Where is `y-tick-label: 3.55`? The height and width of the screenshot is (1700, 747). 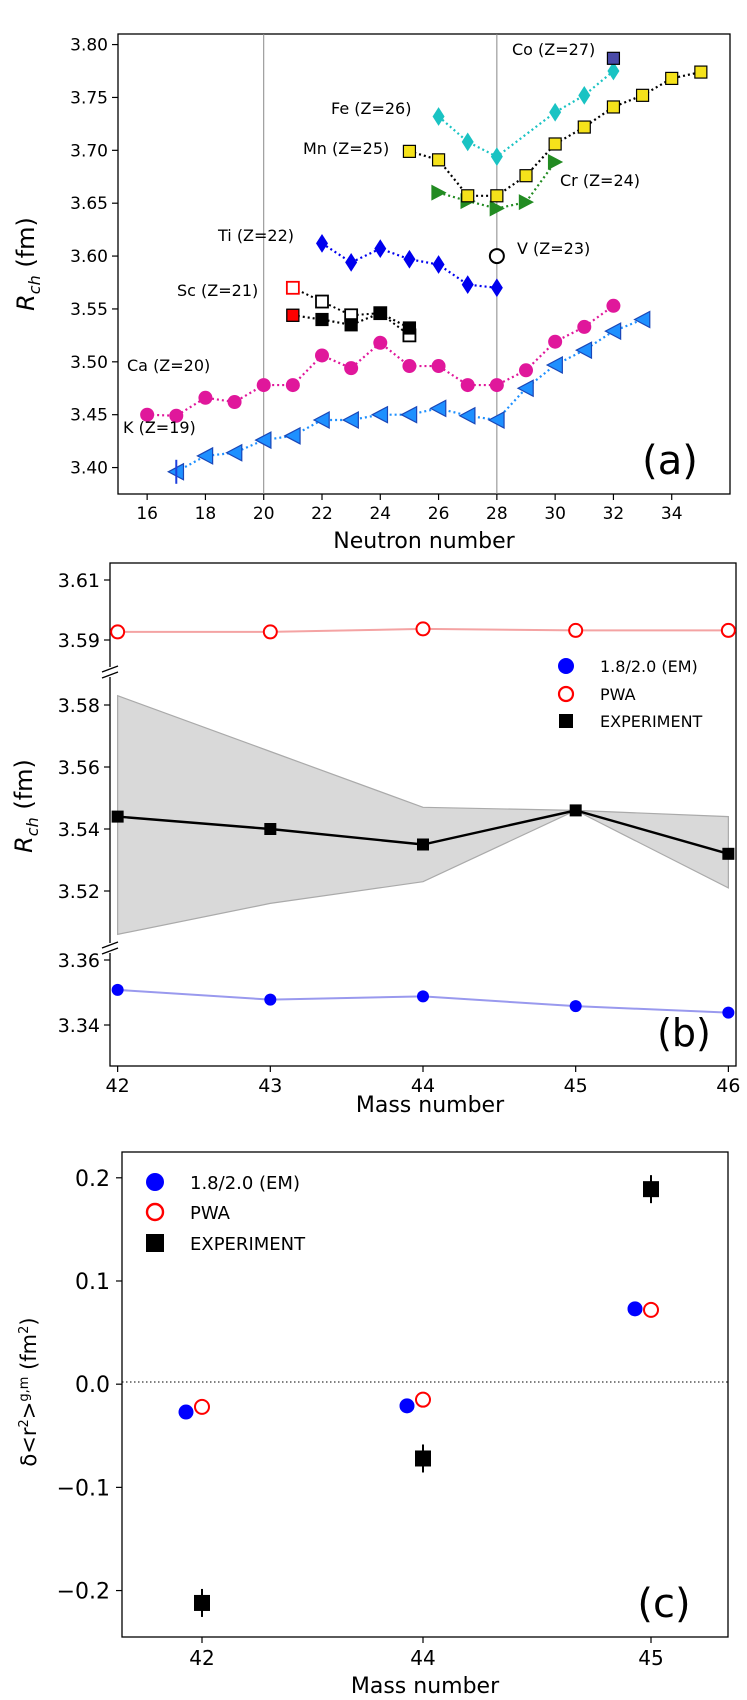
y-tick-label: 3.55 is located at coordinates (89, 310).